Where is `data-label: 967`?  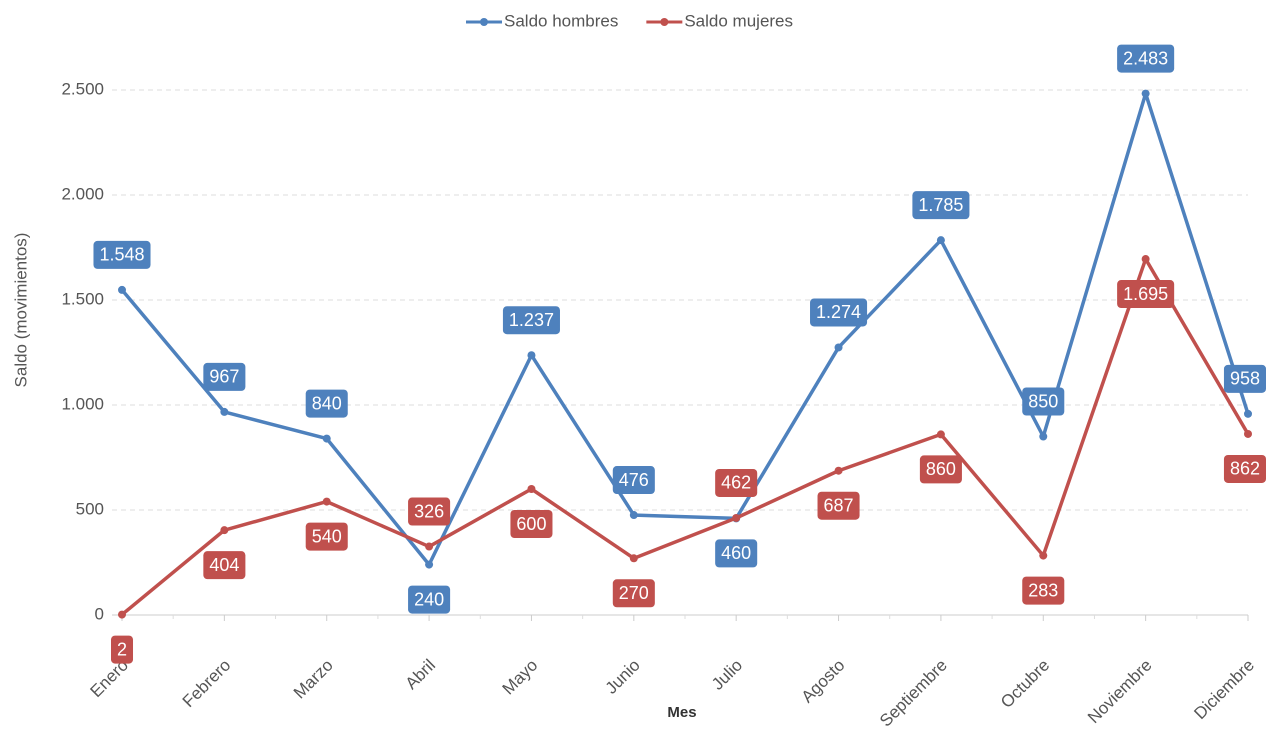 data-label: 967 is located at coordinates (224, 376).